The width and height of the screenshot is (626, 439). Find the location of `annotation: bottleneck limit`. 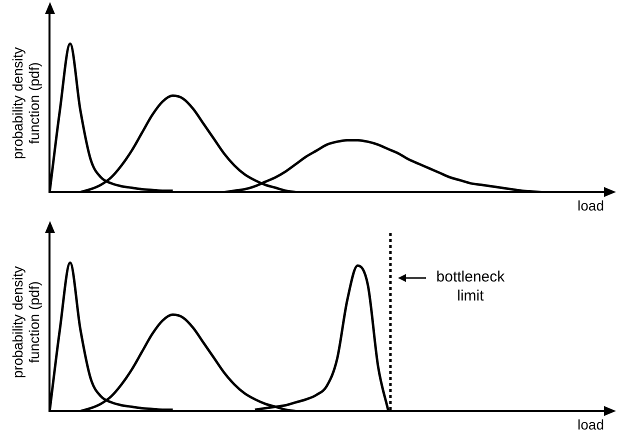

annotation: bottleneck limit is located at coordinates (471, 286).